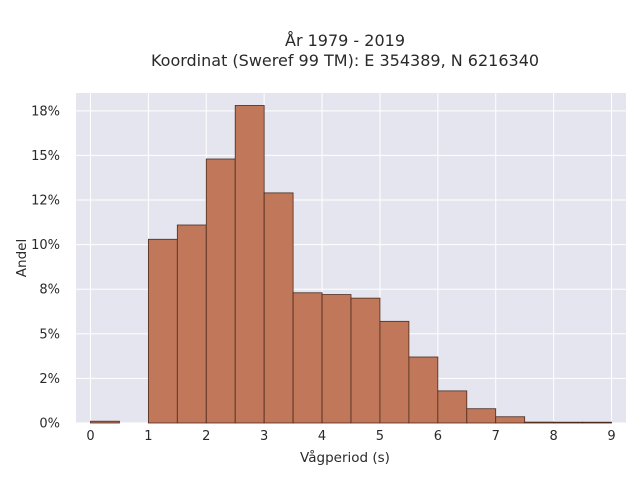 This screenshot has width=640, height=484. What do you see at coordinates (45, 245) in the screenshot?
I see `y-tick-label-4: 10%` at bounding box center [45, 245].